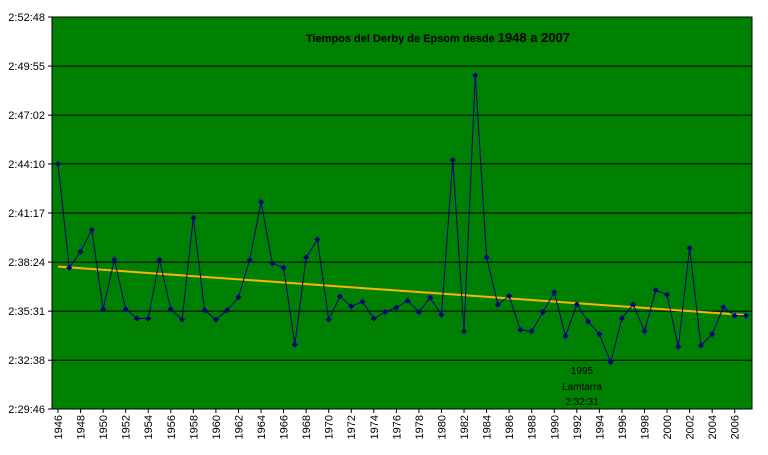  What do you see at coordinates (465, 427) in the screenshot?
I see `x-tick-label: 1982` at bounding box center [465, 427].